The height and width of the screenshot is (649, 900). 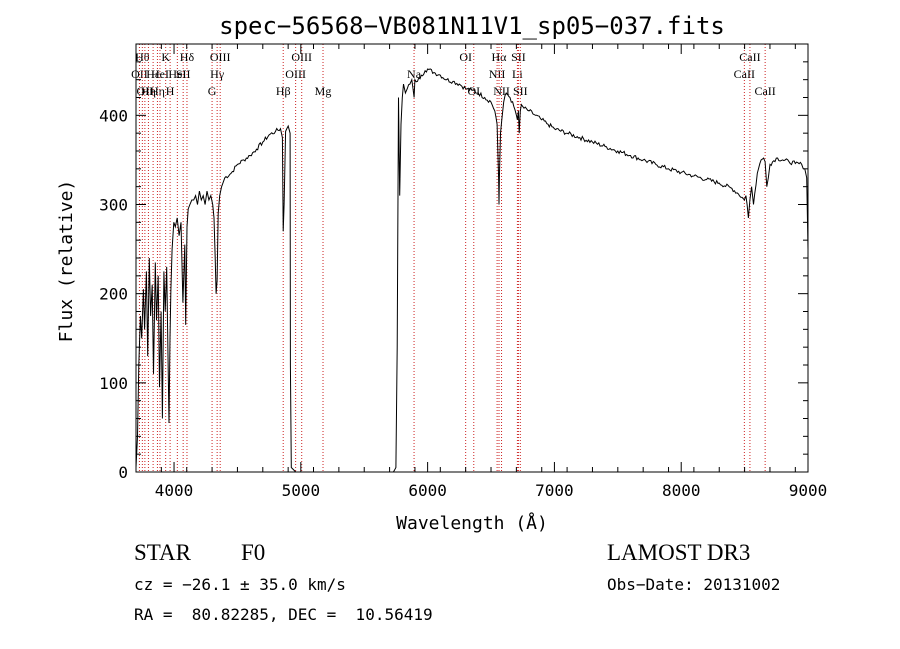 What do you see at coordinates (113, 294) in the screenshot?
I see `y-tick-label: 200` at bounding box center [113, 294].